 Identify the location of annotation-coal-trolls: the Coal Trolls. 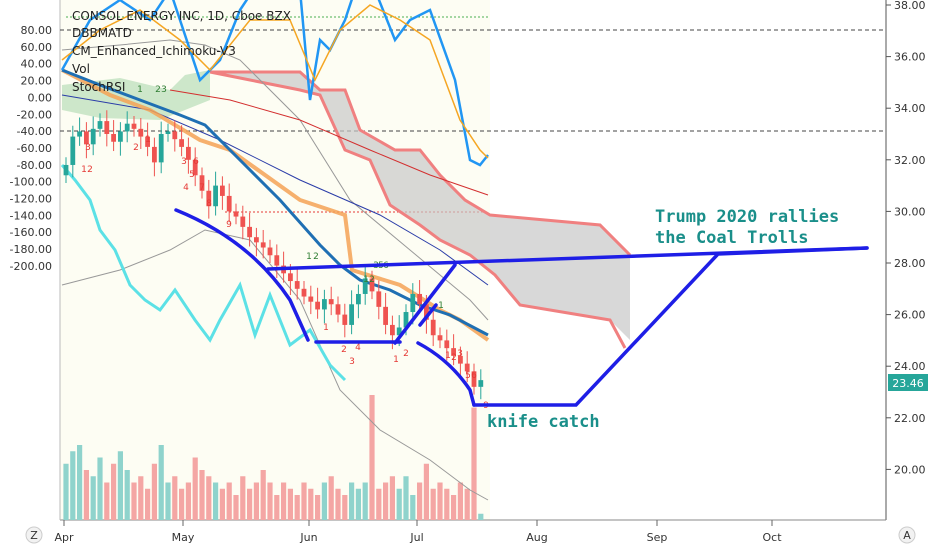
(732, 238).